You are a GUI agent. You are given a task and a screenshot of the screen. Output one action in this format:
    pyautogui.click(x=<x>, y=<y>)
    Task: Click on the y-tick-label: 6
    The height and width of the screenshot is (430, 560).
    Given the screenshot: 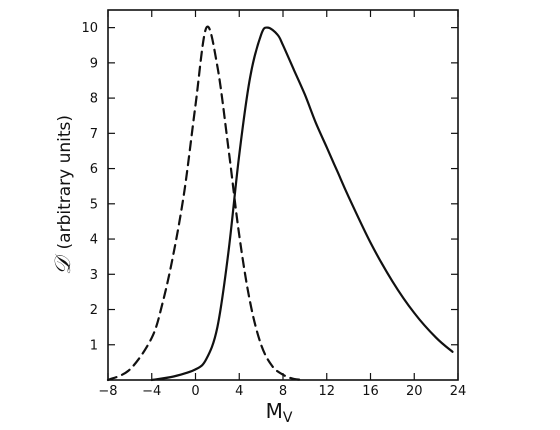 What is the action you would take?
    pyautogui.click(x=94, y=169)
    